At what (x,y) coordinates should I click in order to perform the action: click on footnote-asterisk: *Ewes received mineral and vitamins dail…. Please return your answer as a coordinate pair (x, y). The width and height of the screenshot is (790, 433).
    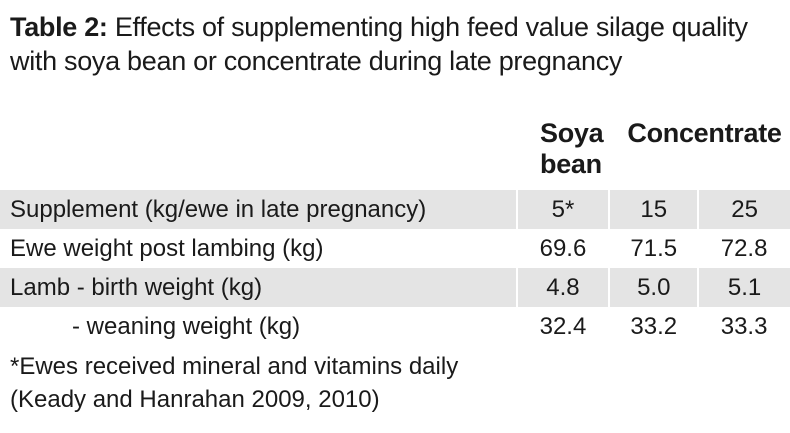
    Looking at the image, I should click on (234, 366).